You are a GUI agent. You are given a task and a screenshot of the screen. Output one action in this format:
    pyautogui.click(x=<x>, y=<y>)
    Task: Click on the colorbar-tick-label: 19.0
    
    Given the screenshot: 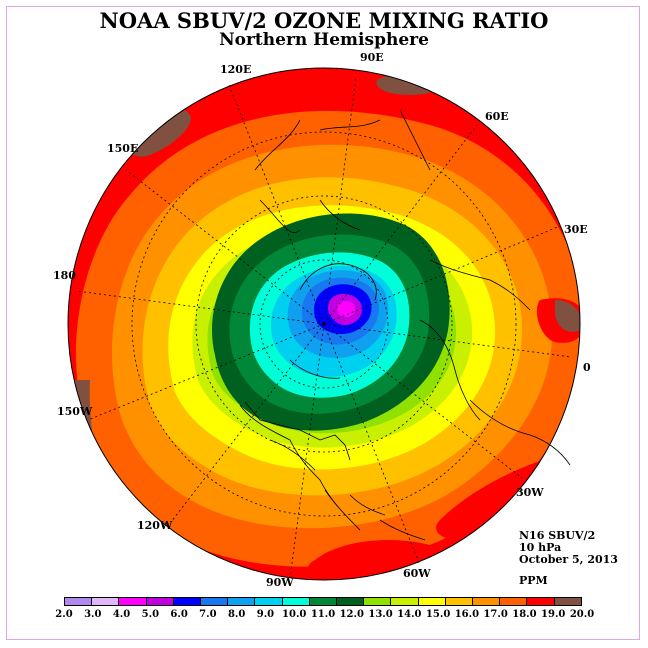 What is the action you would take?
    pyautogui.click(x=553, y=614)
    